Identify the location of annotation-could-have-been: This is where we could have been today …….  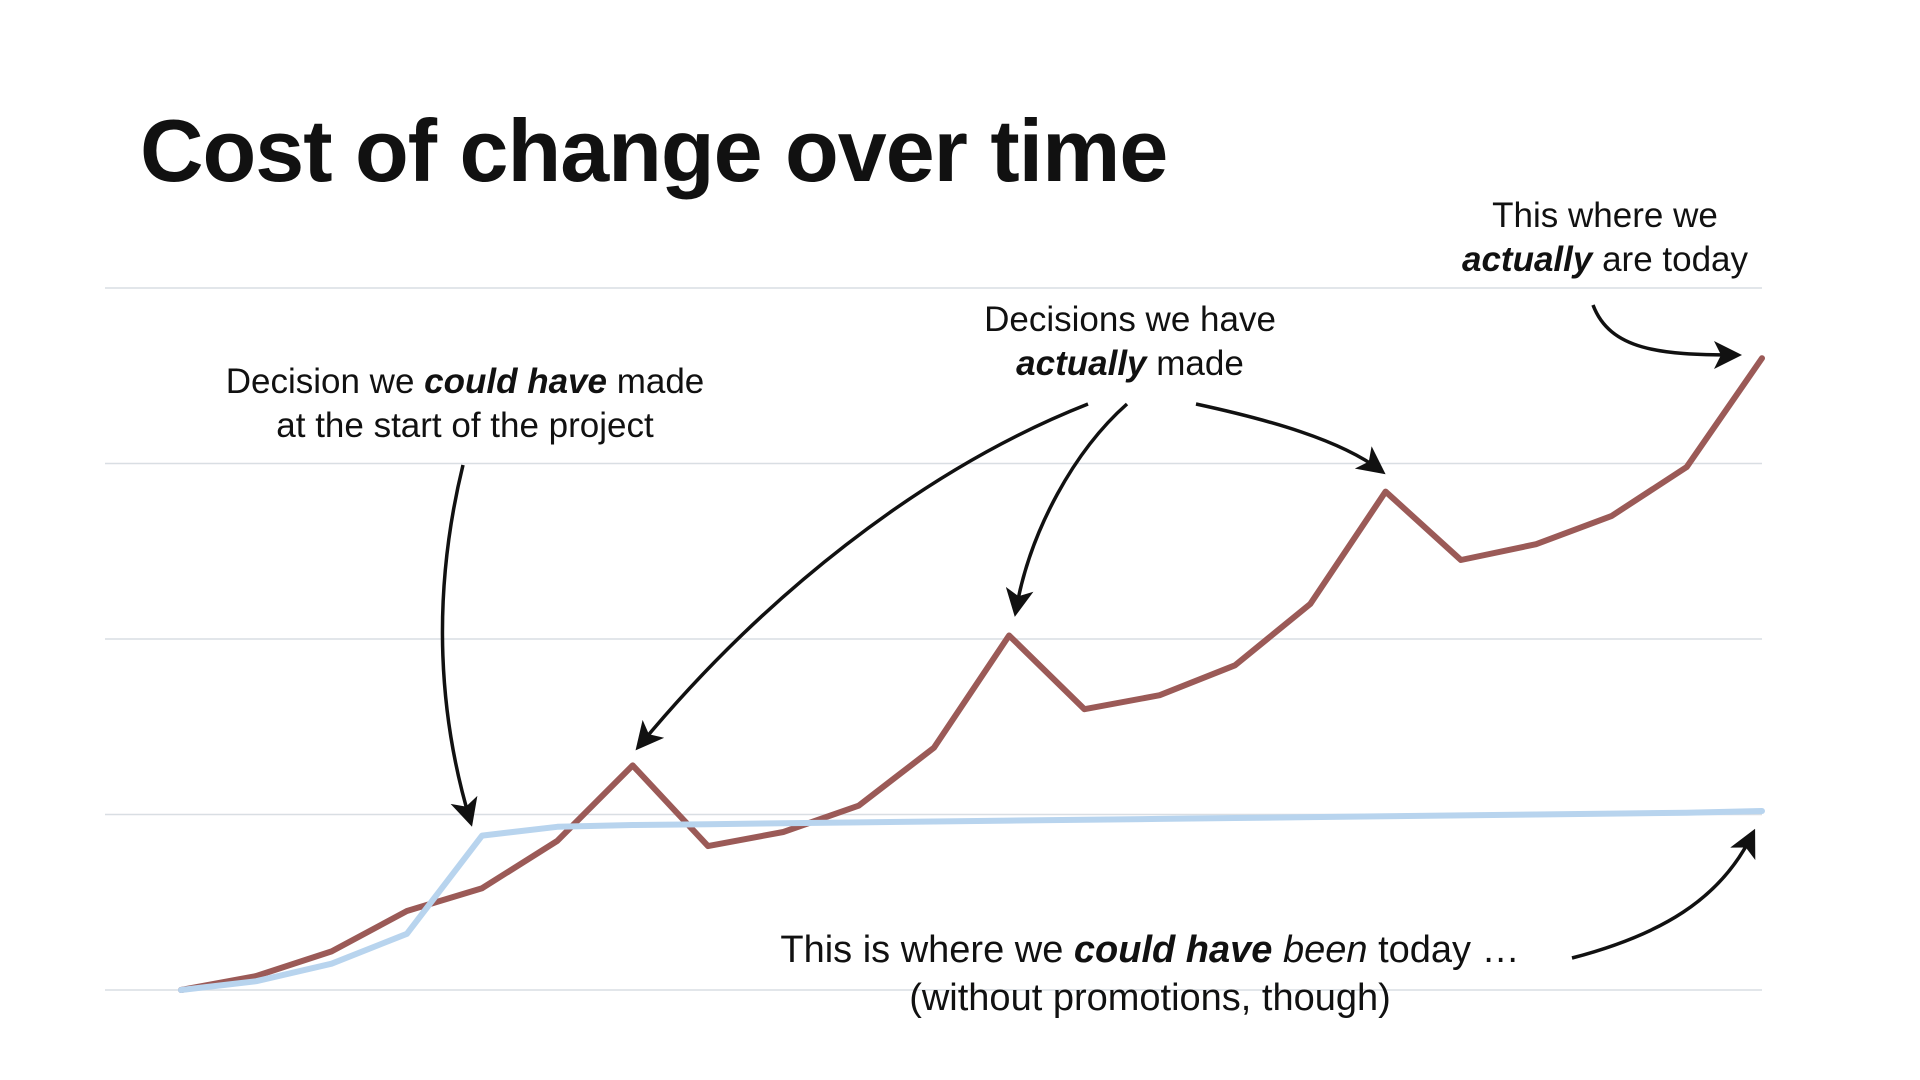
(1150, 974).